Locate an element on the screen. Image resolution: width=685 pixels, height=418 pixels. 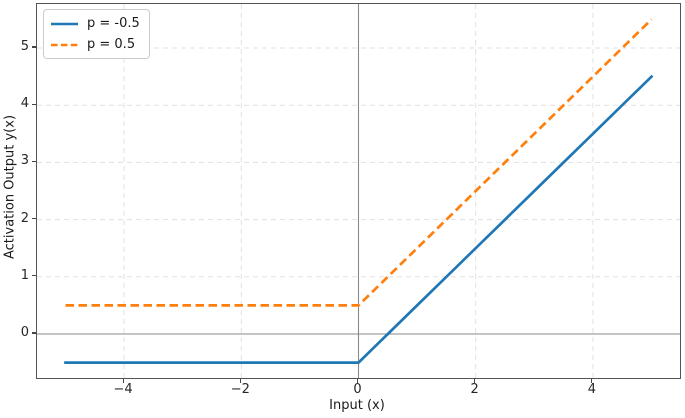
legend-line-sample-dashed is located at coordinates (64, 44).